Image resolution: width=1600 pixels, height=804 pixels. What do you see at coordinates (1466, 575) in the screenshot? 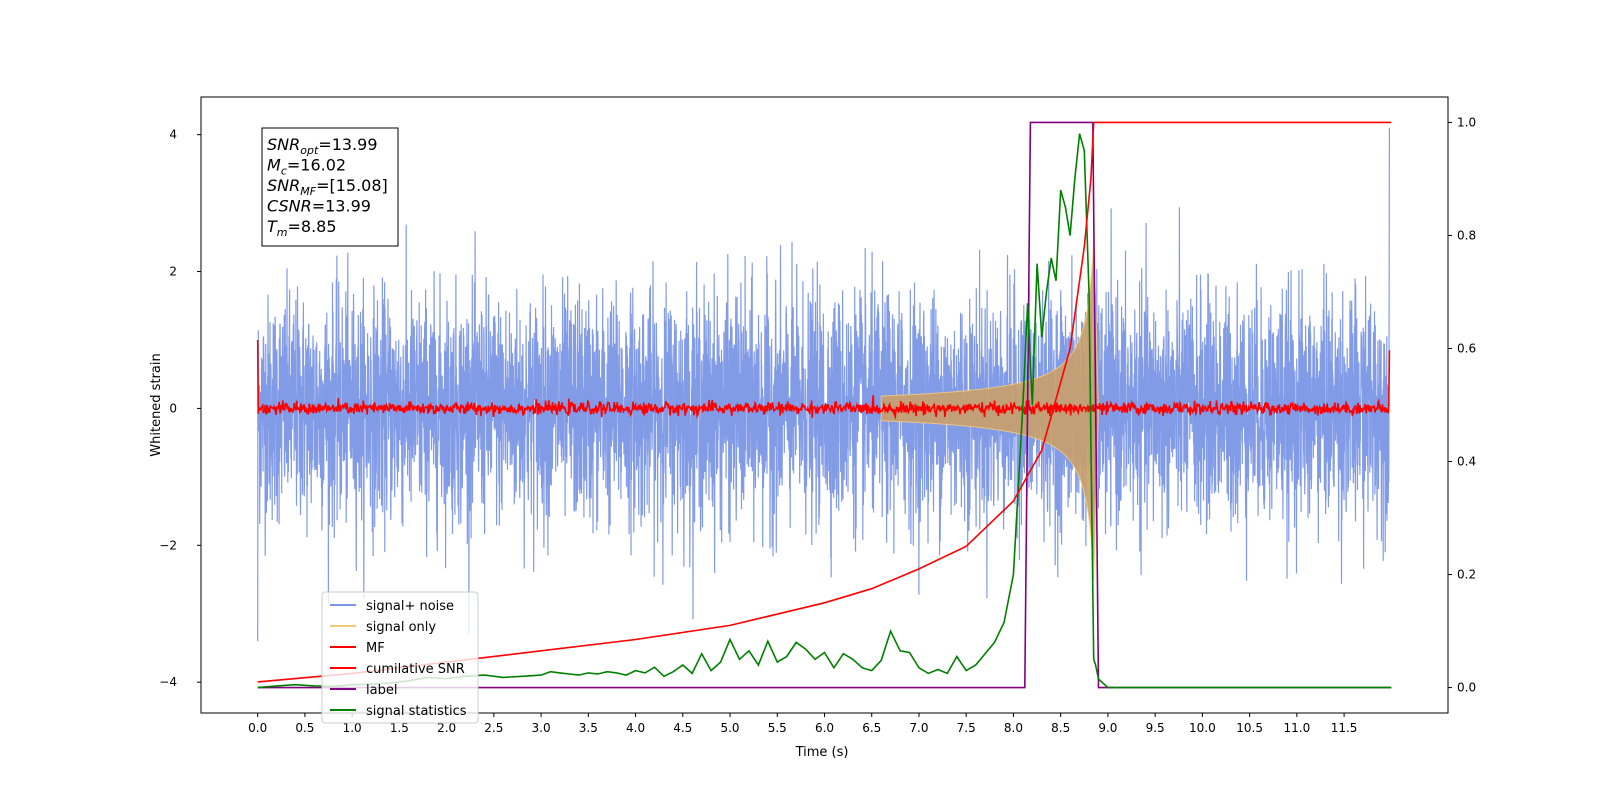
I see `y2-tick-label: 0.2` at bounding box center [1466, 575].